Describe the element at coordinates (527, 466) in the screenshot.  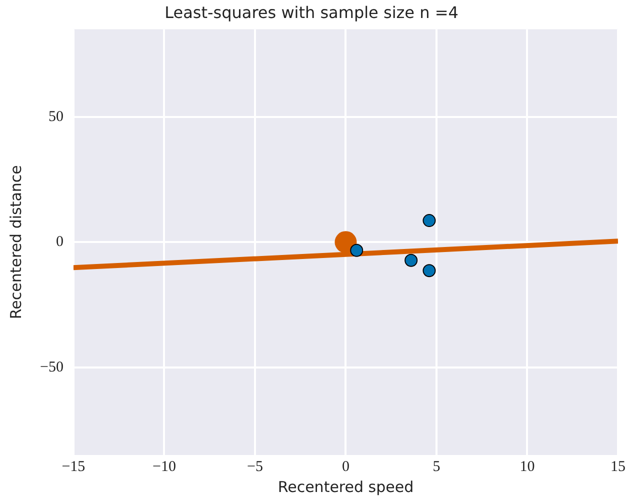
I see `x-tick-label: 10` at that location.